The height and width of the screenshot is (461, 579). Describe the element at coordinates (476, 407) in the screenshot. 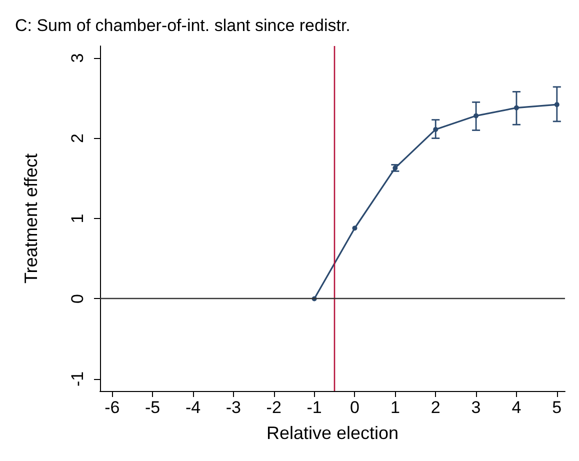

I see `x-tick-label: 3` at that location.